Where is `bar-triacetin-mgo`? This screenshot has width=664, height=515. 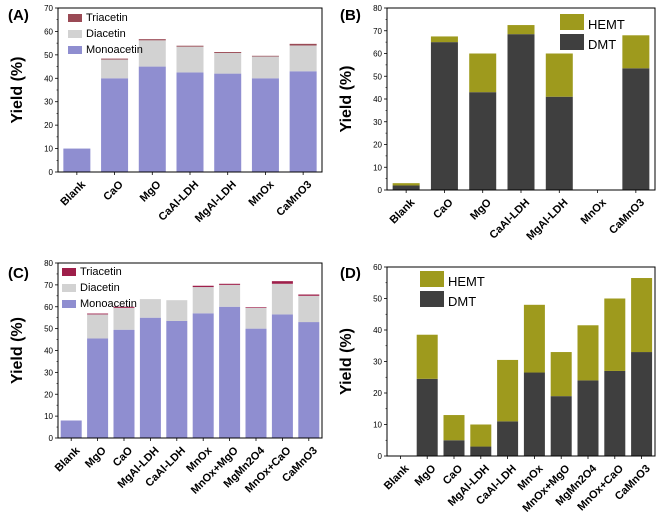 bar-triacetin-mgo is located at coordinates (152, 40).